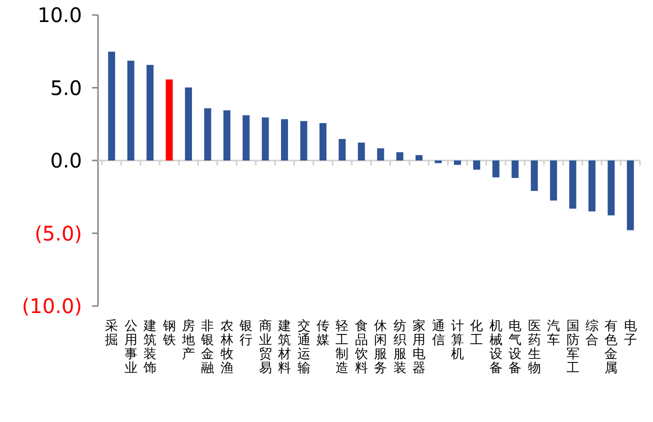 This screenshot has width=653, height=422. Describe the element at coordinates (611, 347) in the screenshot. I see `x-tick-label: 有色金属` at that location.